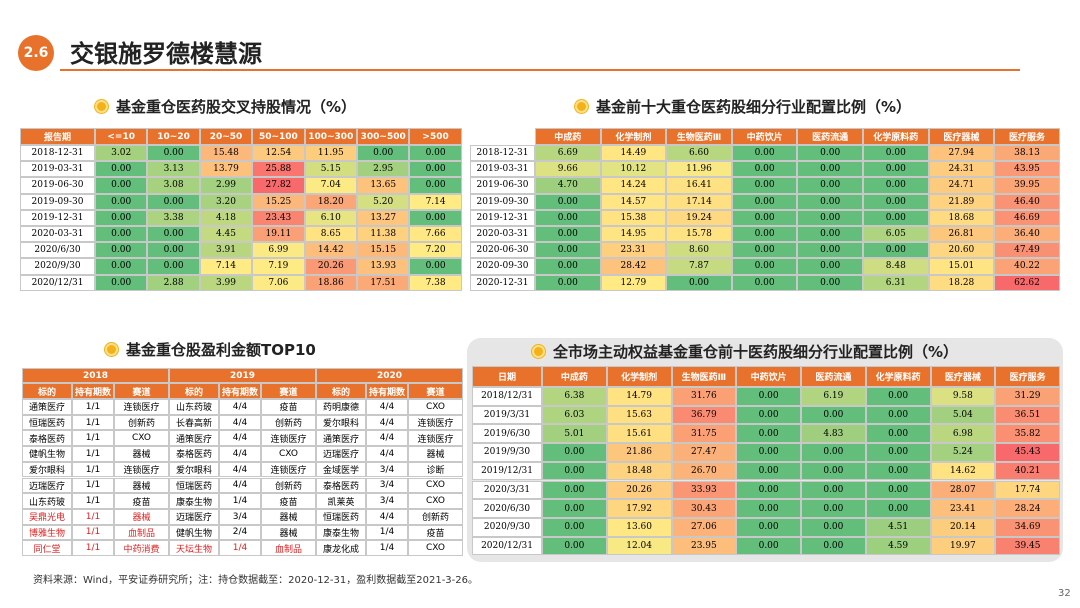  I want to click on header-cell: <=10, so click(121, 136).